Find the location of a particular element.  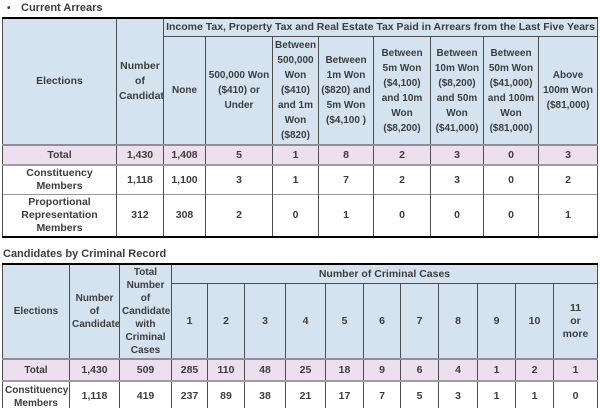

data-cell: 8 is located at coordinates (346, 155).